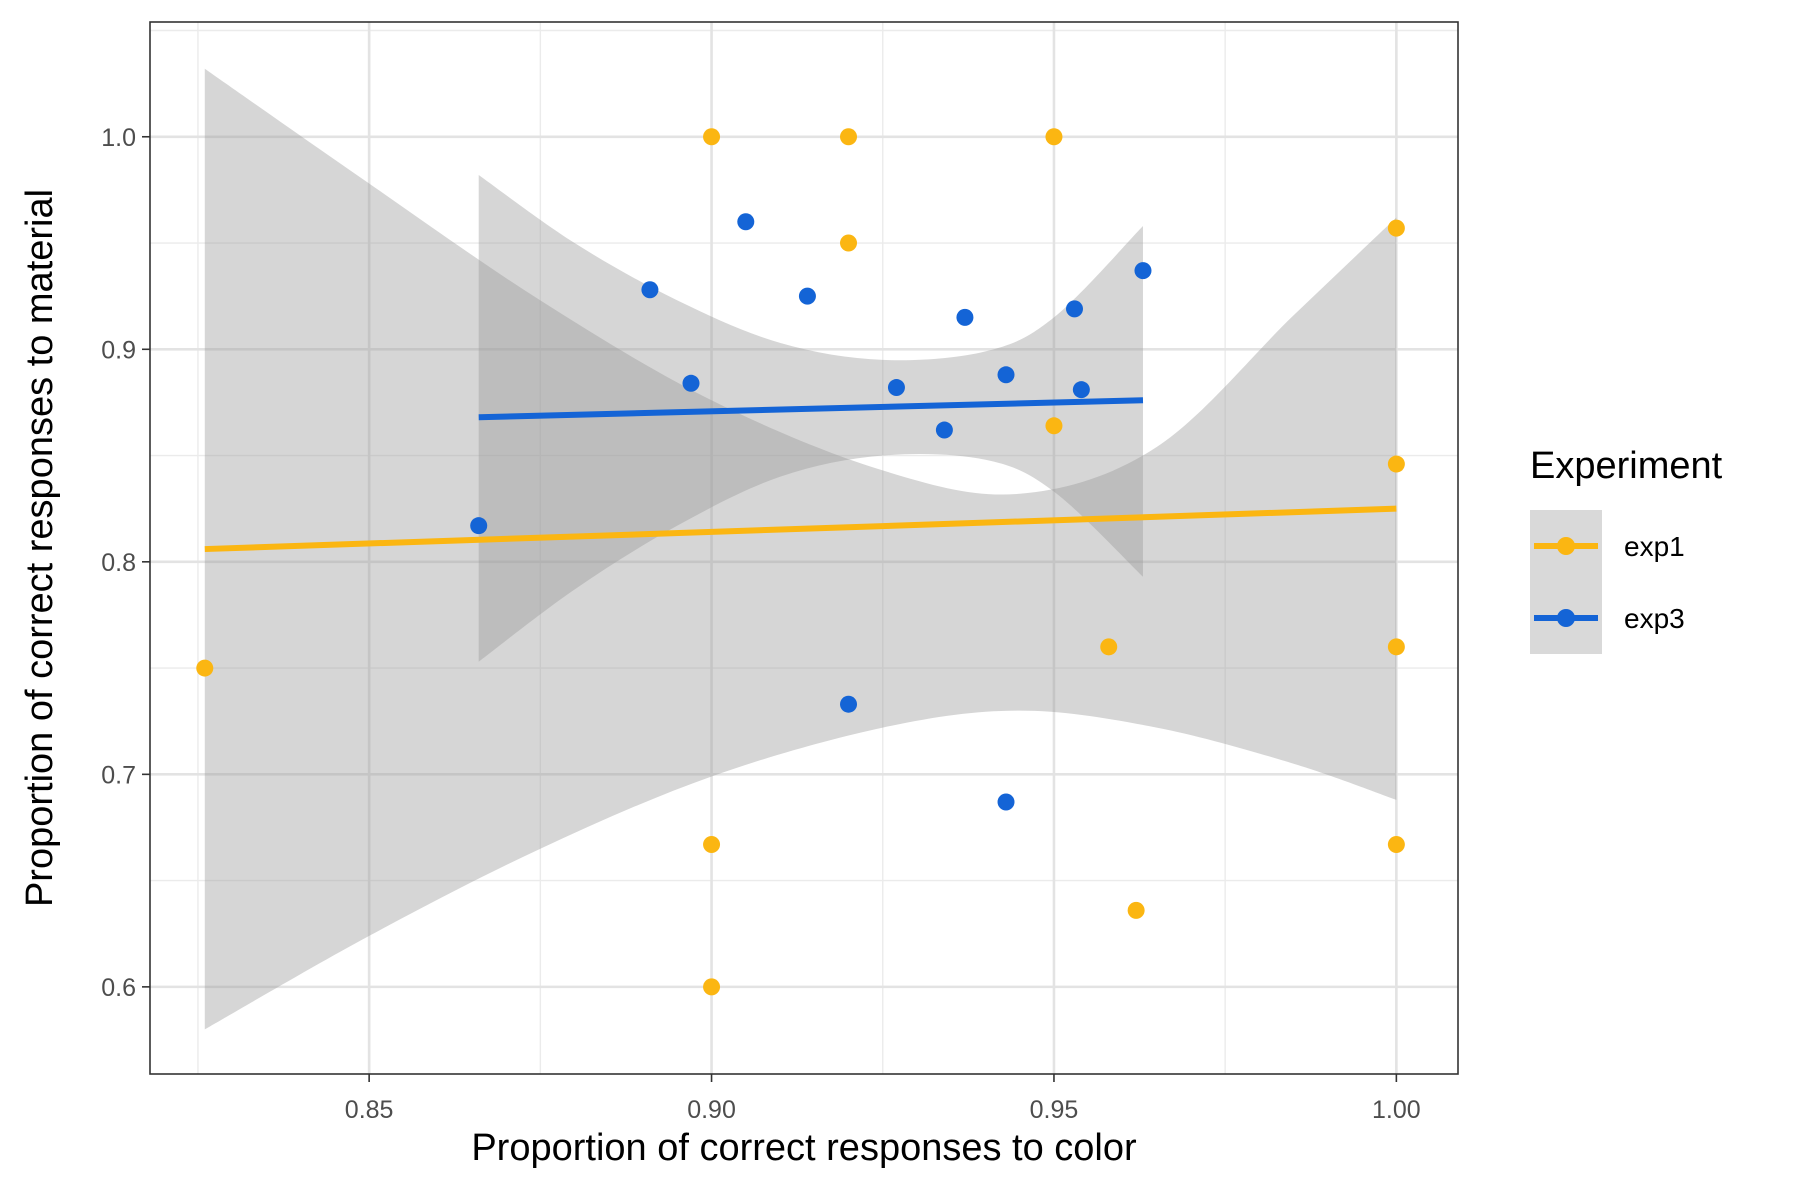  I want to click on y-tick-label: 0.9, so click(118, 350).